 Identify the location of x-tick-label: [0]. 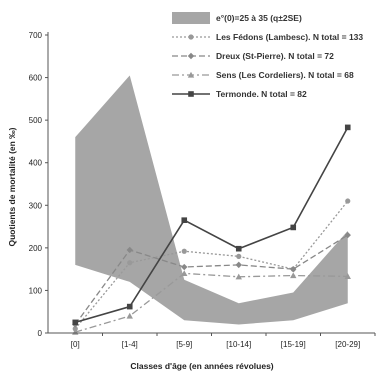
(75, 344).